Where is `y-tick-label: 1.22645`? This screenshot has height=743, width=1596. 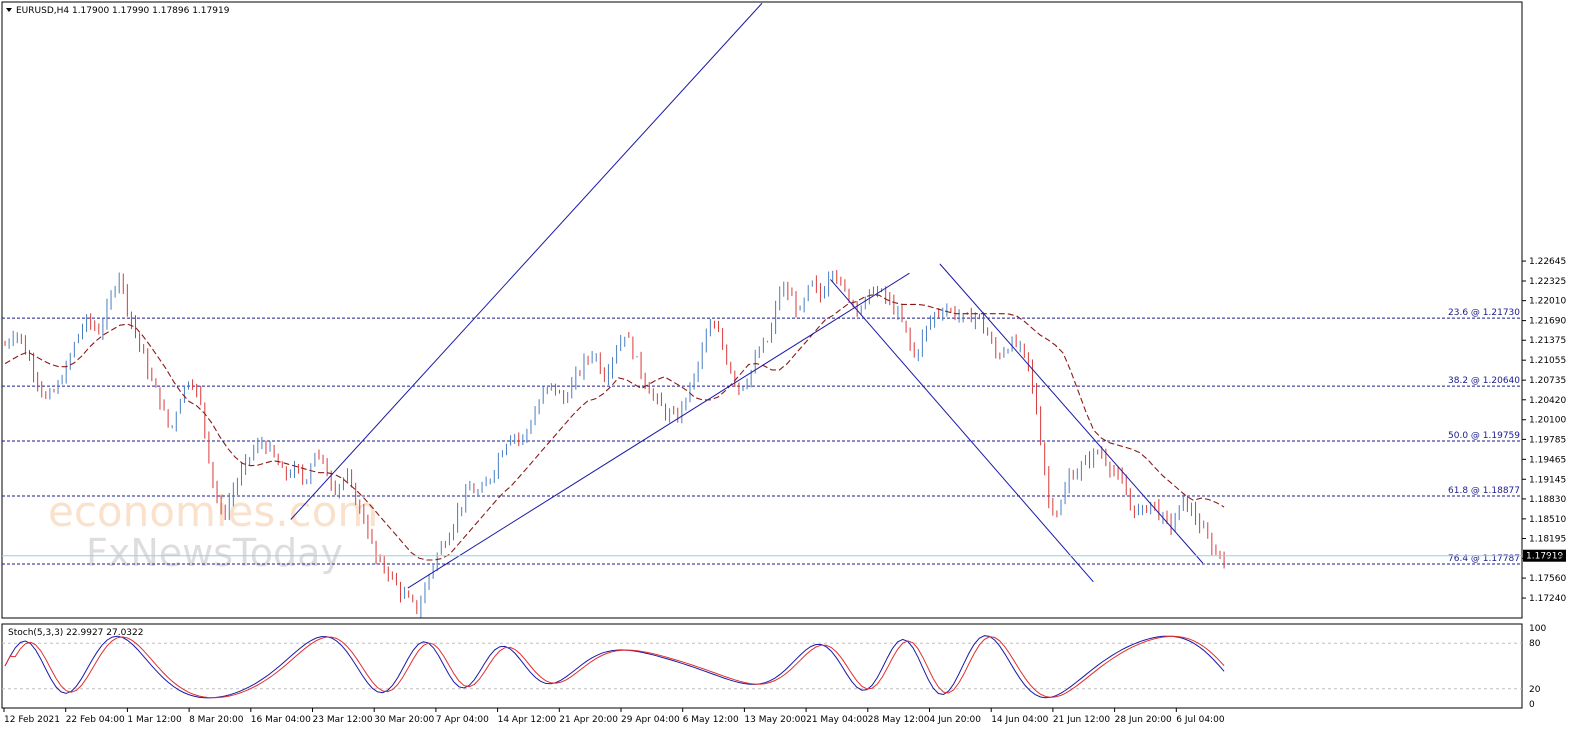 y-tick-label: 1.22645 is located at coordinates (1547, 262).